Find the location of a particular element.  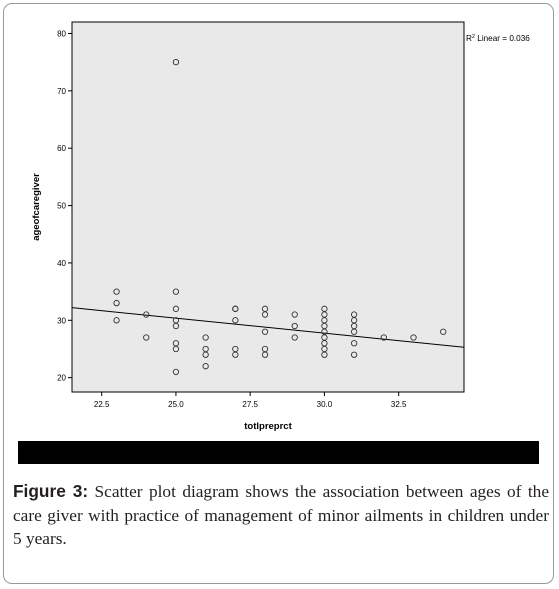

y-tick-label: 20 is located at coordinates (61, 378).